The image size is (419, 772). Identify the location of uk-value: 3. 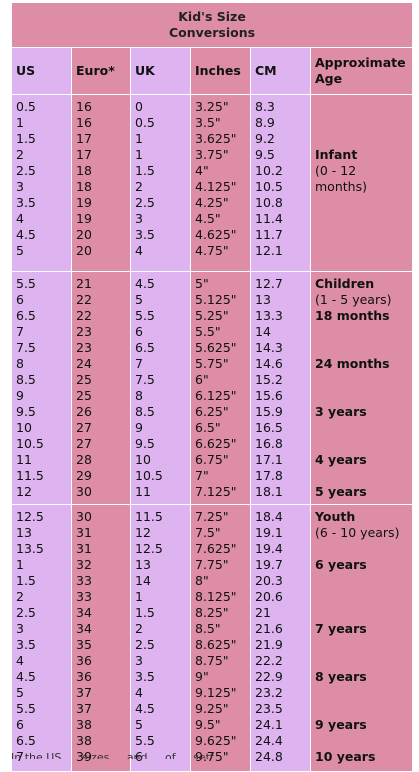
(139, 660).